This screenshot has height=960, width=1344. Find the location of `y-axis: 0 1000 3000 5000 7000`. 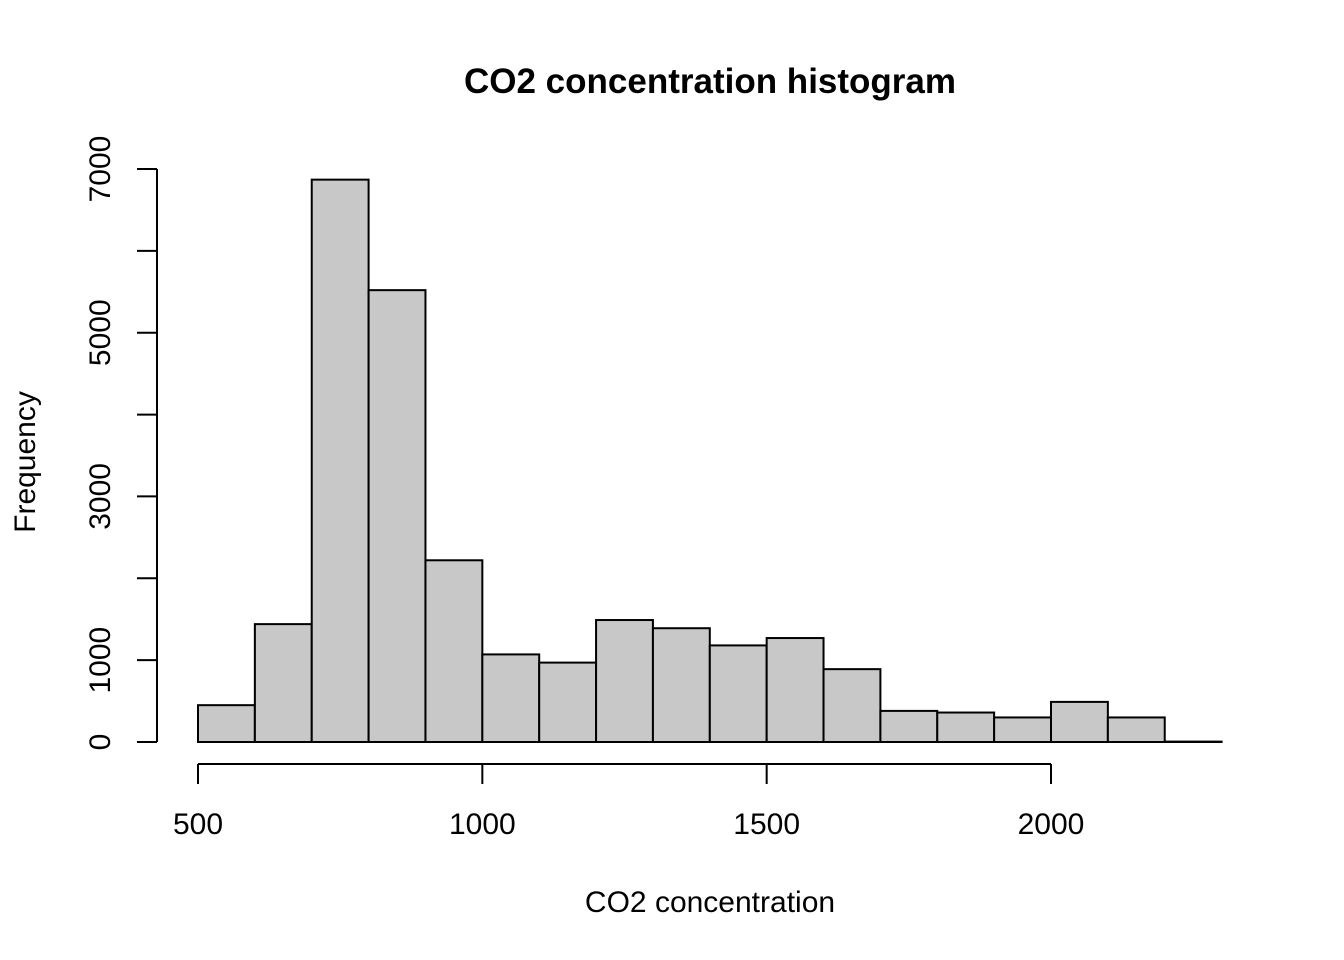

y-axis: 0 1000 3000 5000 7000 is located at coordinates (121, 443).